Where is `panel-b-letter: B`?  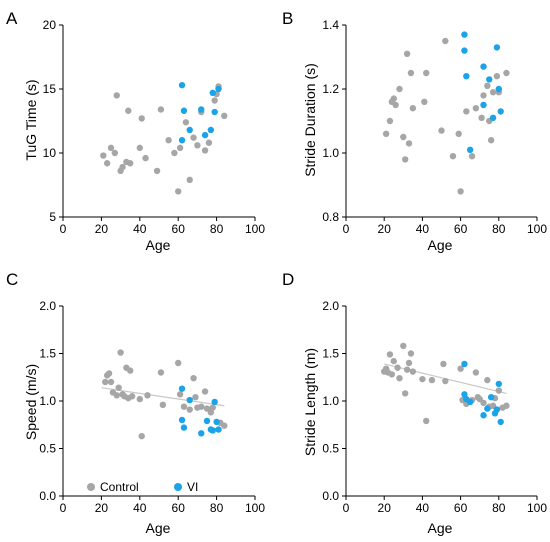 panel-b-letter: B is located at coordinates (287, 18).